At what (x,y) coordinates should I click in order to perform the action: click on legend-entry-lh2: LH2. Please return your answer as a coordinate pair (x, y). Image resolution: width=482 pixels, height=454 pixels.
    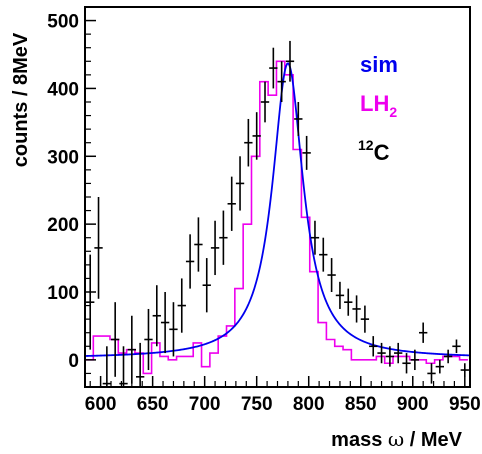
    Looking at the image, I should click on (378, 105).